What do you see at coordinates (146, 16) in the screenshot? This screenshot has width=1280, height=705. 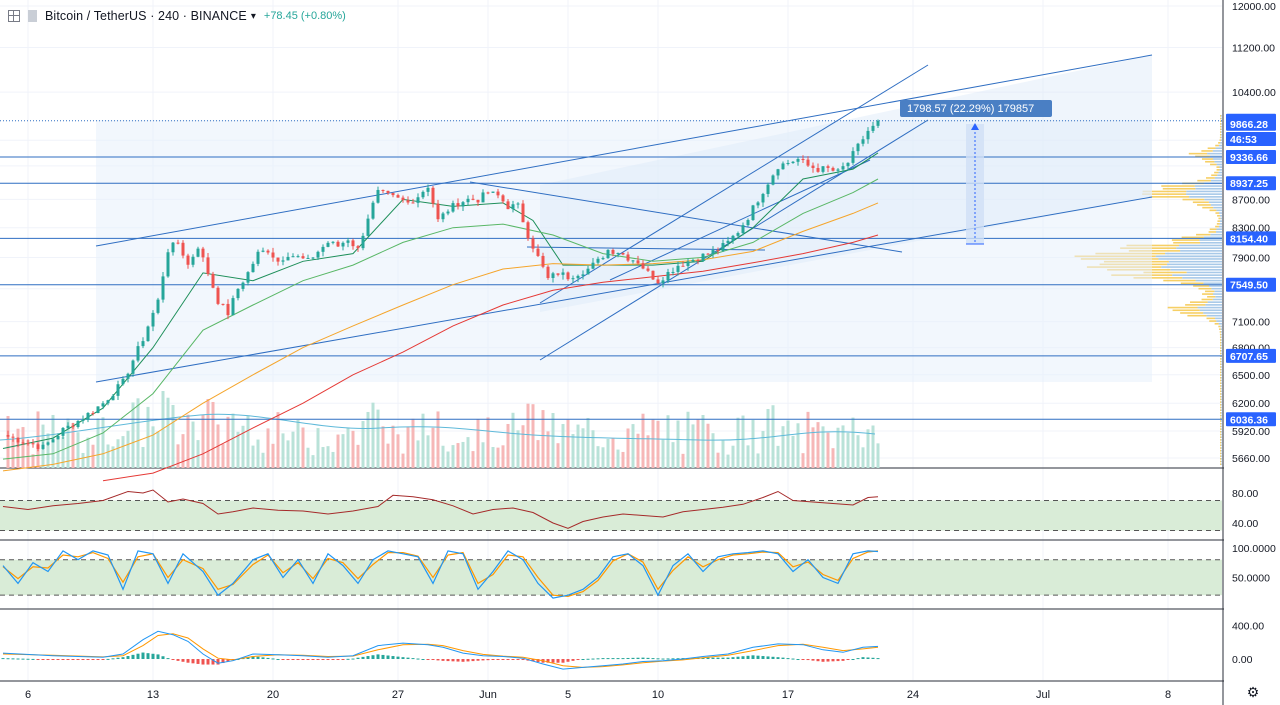 I see `symbol-title: Bitcoin / TetherUS · 240 · BINANCE` at bounding box center [146, 16].